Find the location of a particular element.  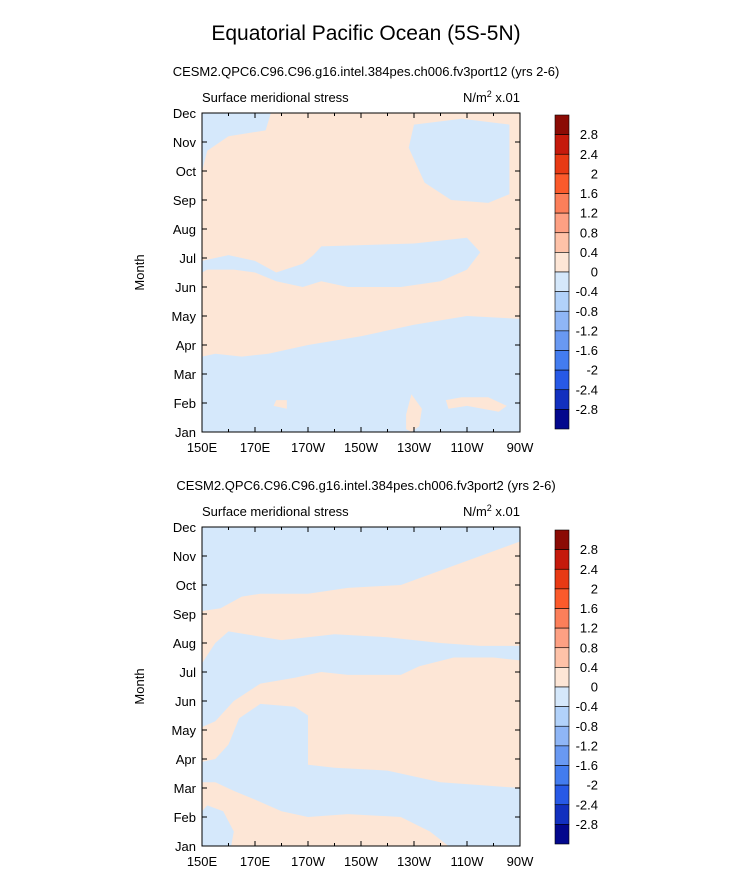

y-tick-label: Aug is located at coordinates (184, 229).